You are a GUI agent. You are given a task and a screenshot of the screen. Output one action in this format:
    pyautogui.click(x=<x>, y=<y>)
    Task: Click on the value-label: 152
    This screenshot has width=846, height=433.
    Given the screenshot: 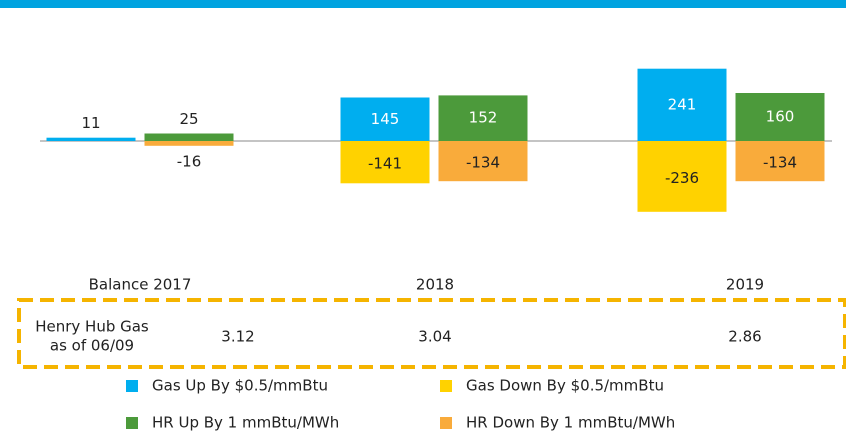 What is the action you would take?
    pyautogui.click(x=483, y=118)
    